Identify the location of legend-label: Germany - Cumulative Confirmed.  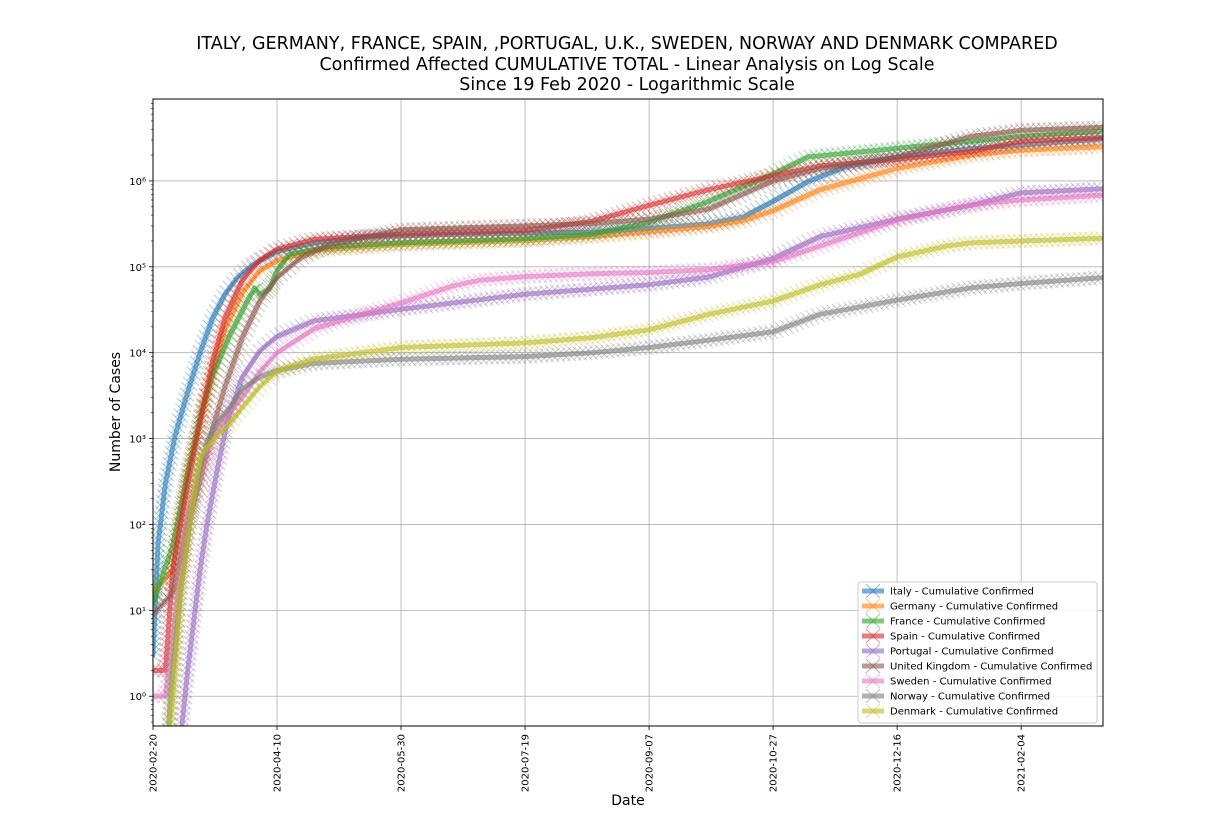
(974, 607).